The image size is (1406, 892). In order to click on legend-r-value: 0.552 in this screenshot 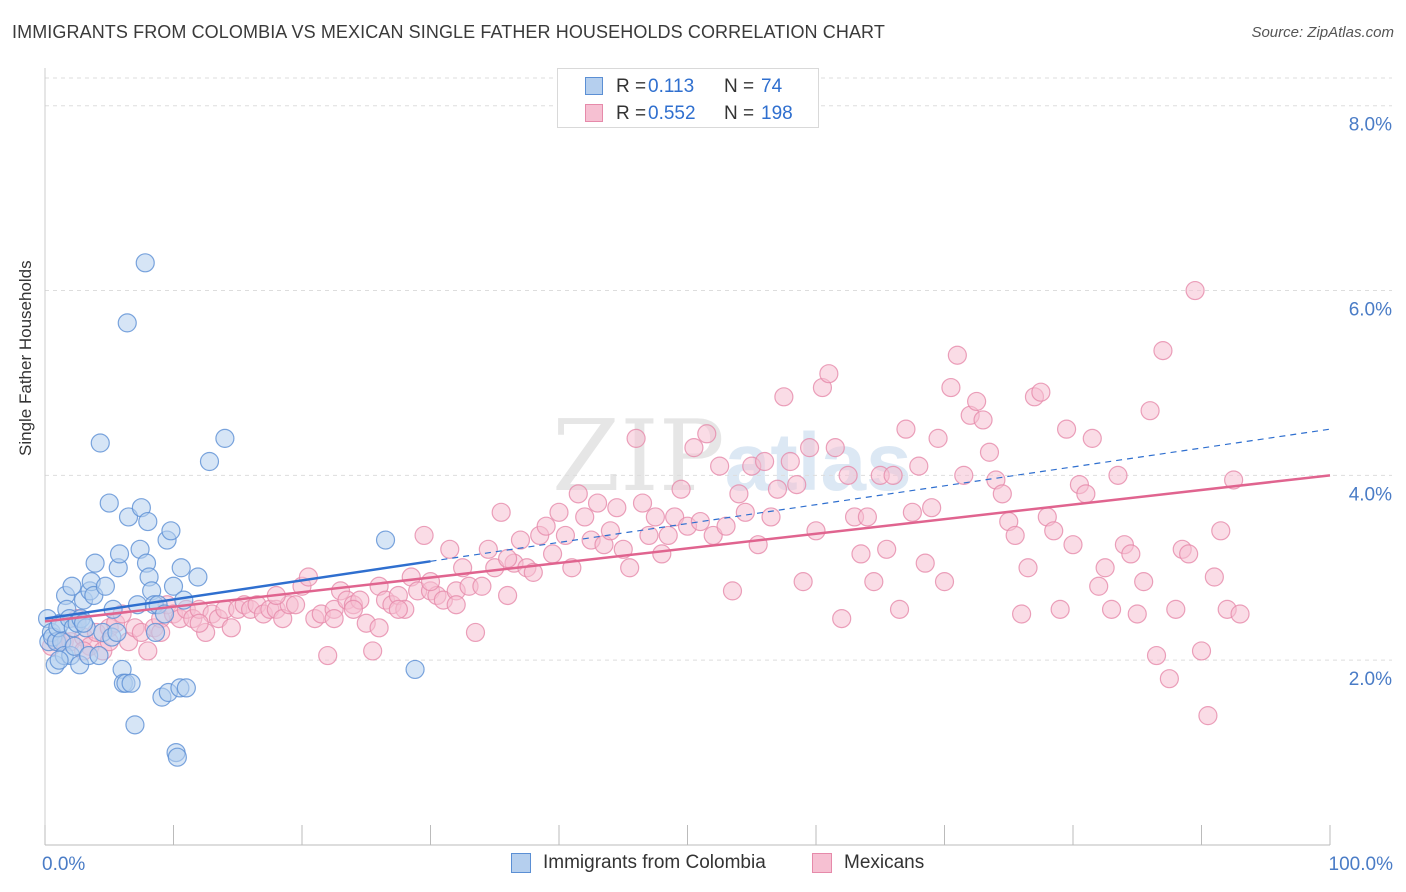, I will do `click(672, 113)`.